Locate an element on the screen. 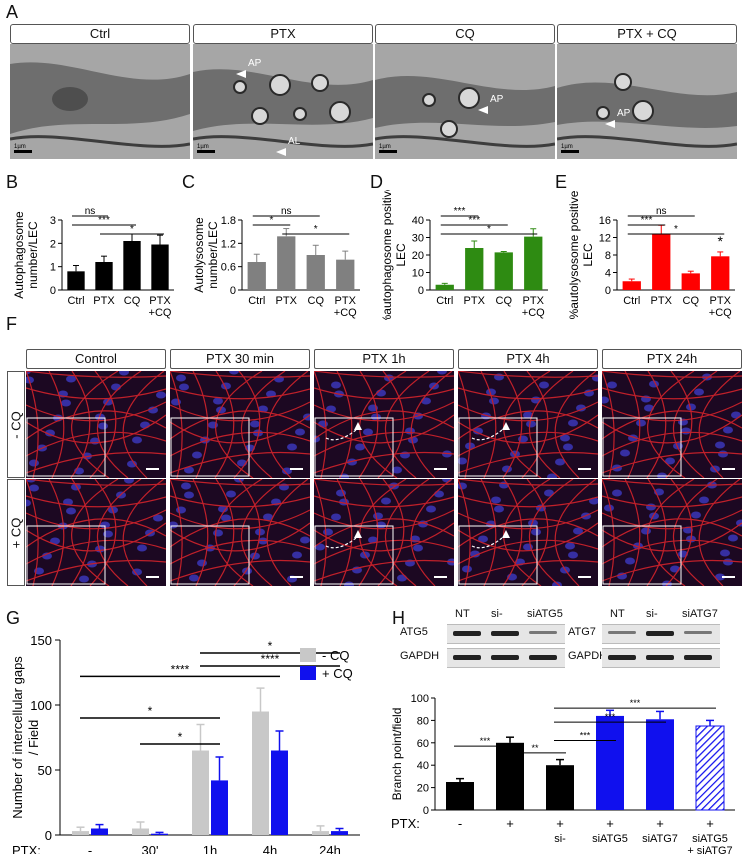  em-scalebar is located at coordinates (388, 151).